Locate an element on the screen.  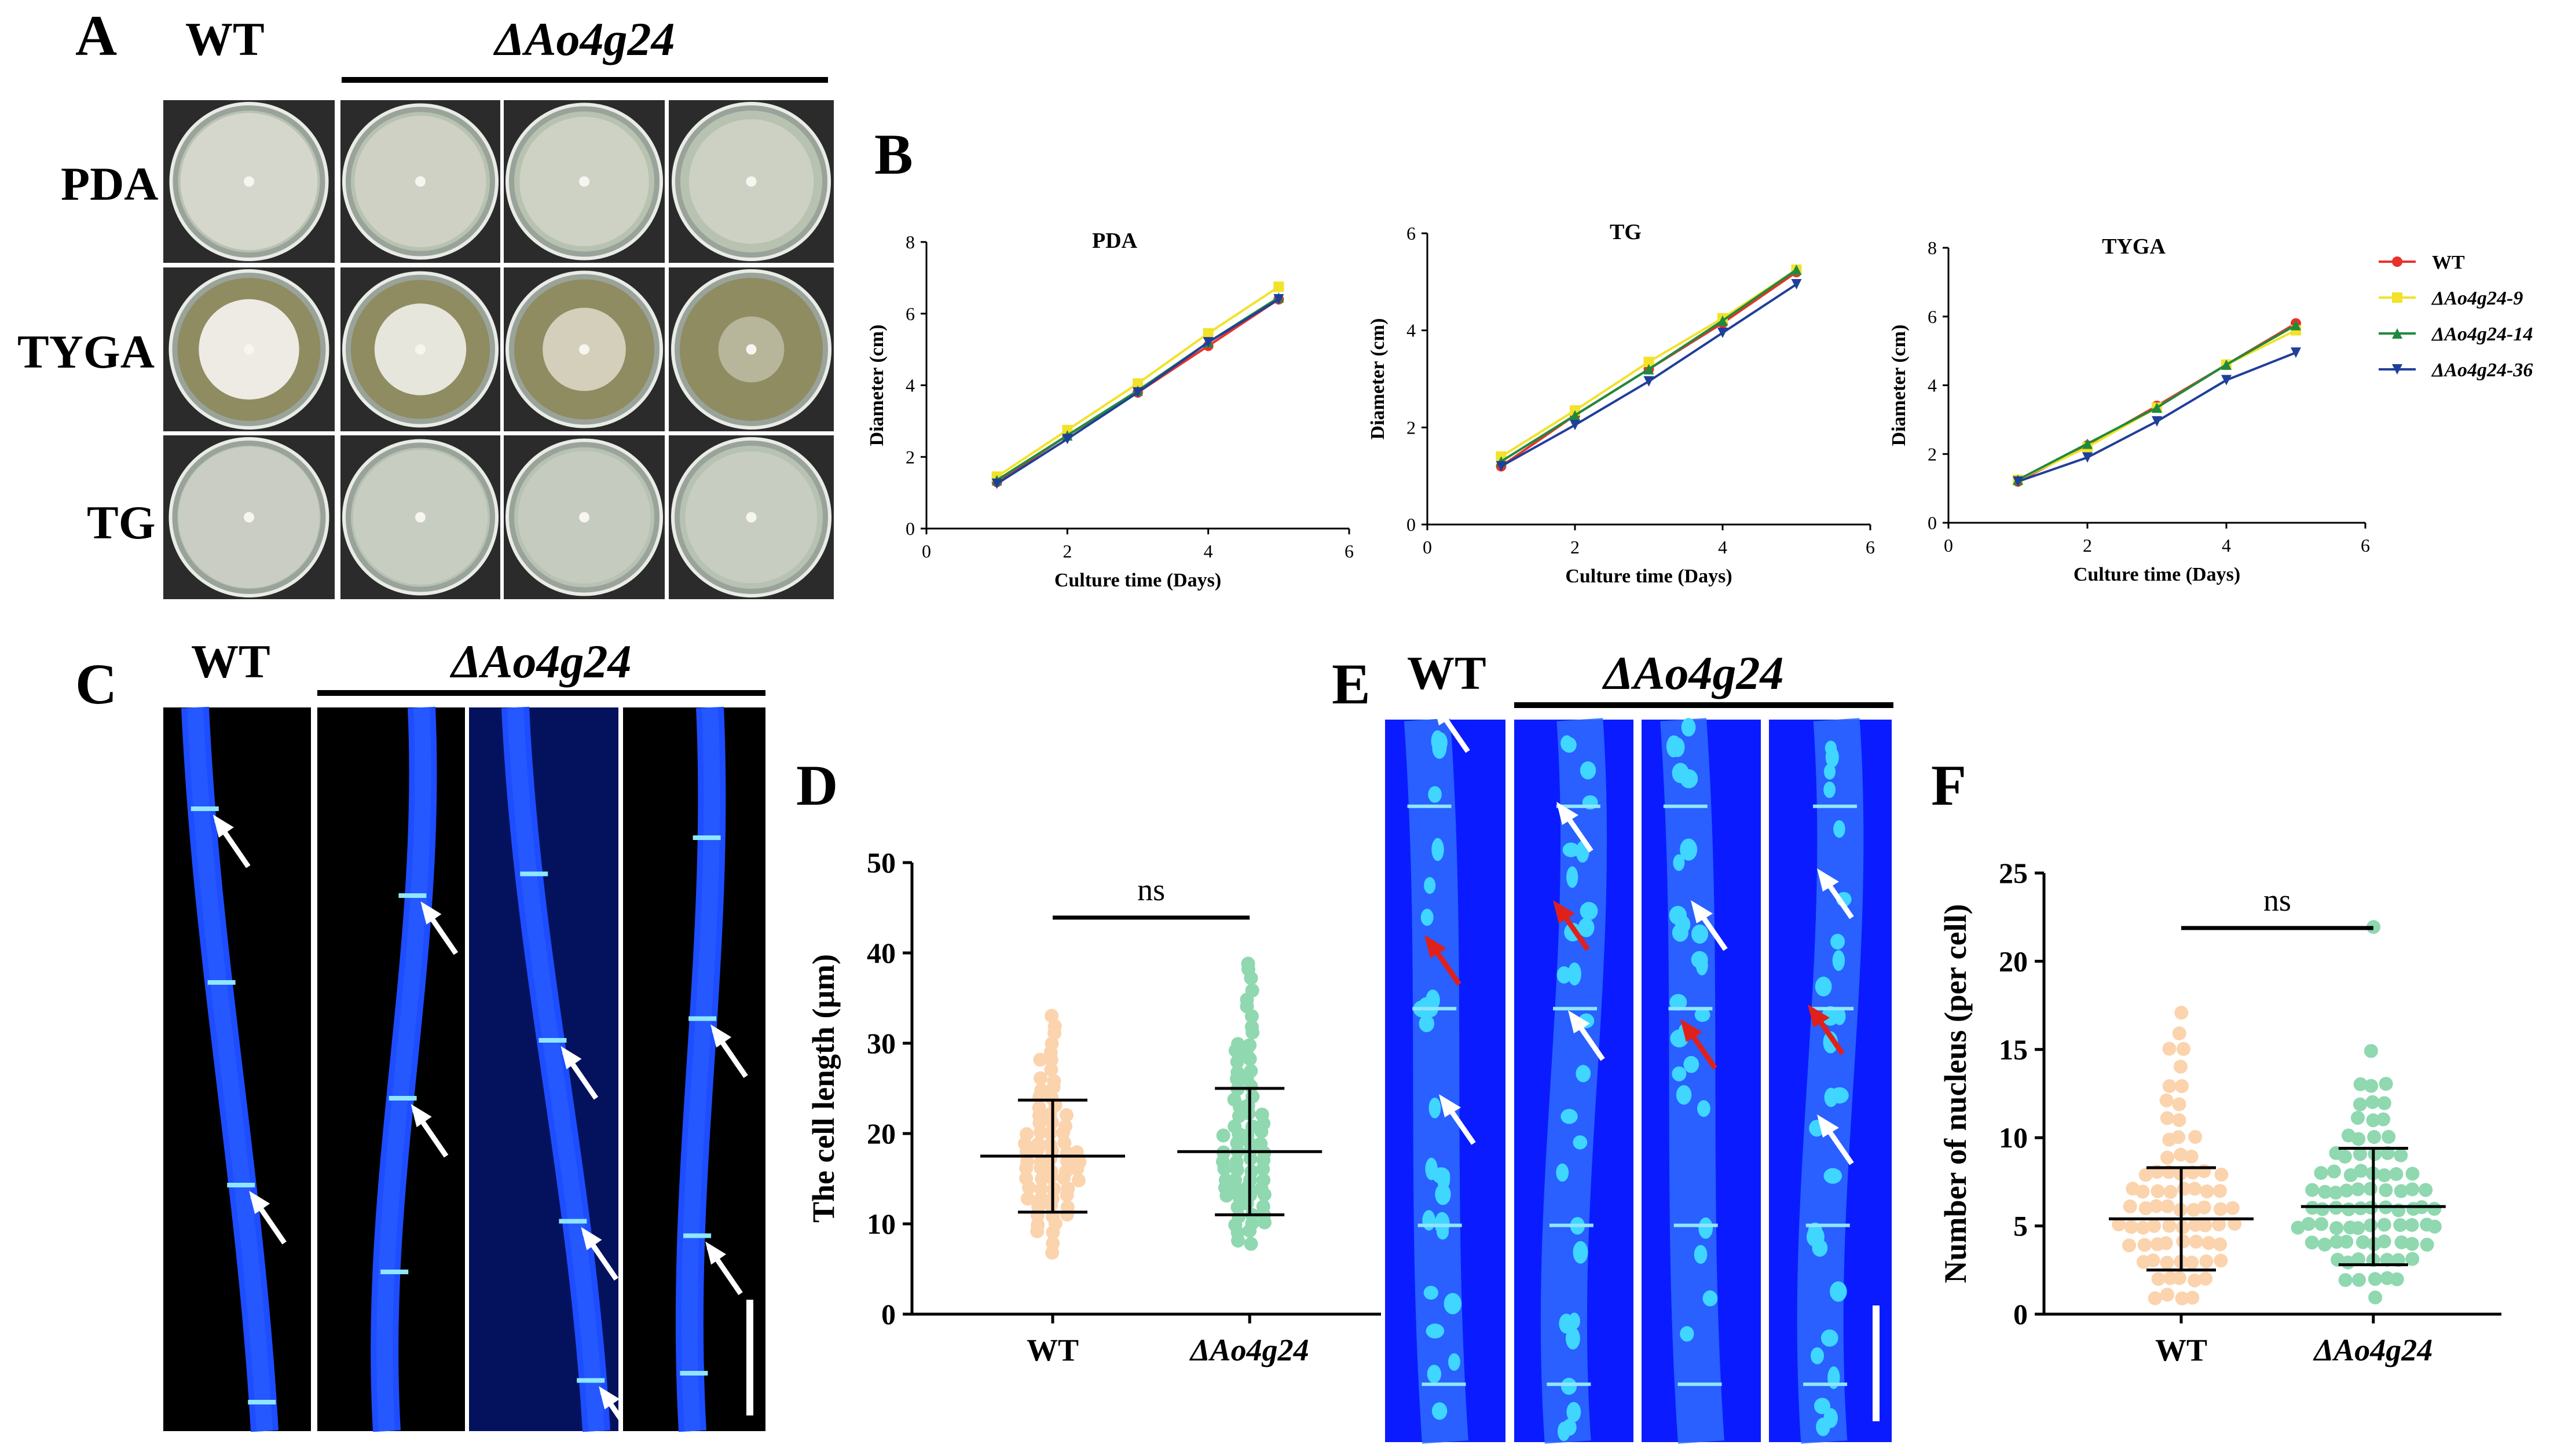
x-tick-label: 2 is located at coordinates (2087, 545).